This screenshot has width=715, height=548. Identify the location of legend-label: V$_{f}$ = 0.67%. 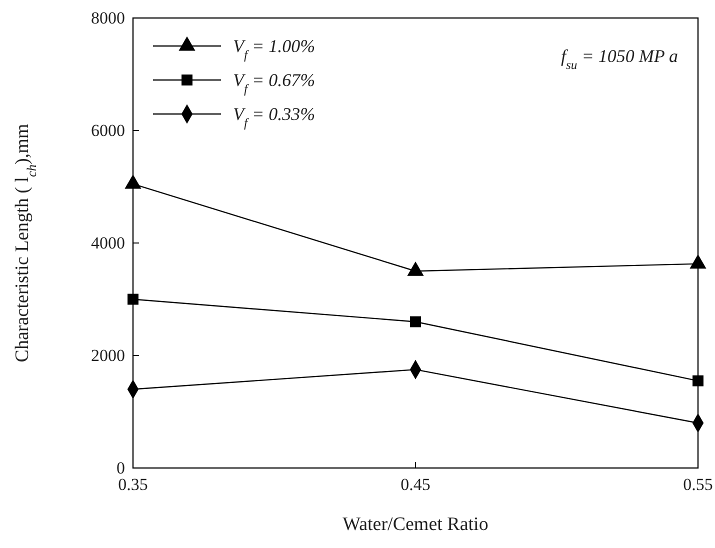
(274, 83).